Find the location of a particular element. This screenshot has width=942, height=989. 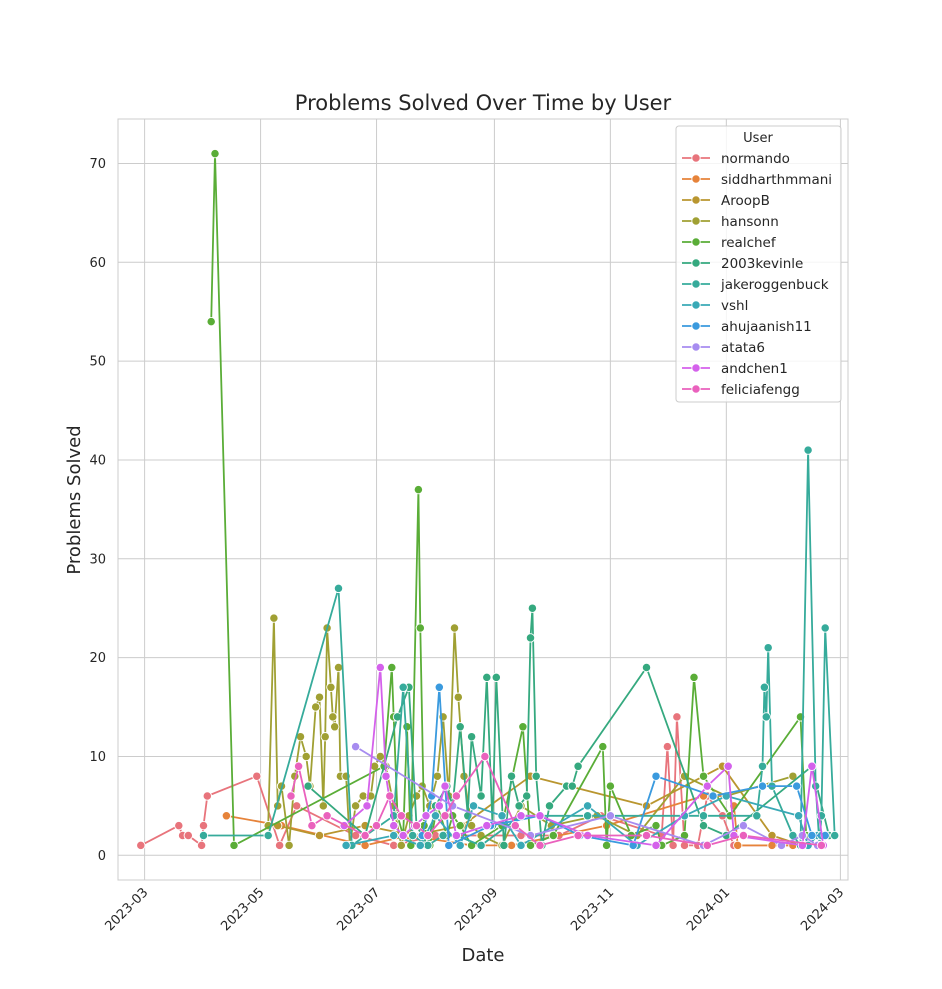

series-line is located at coordinates (584, 756).